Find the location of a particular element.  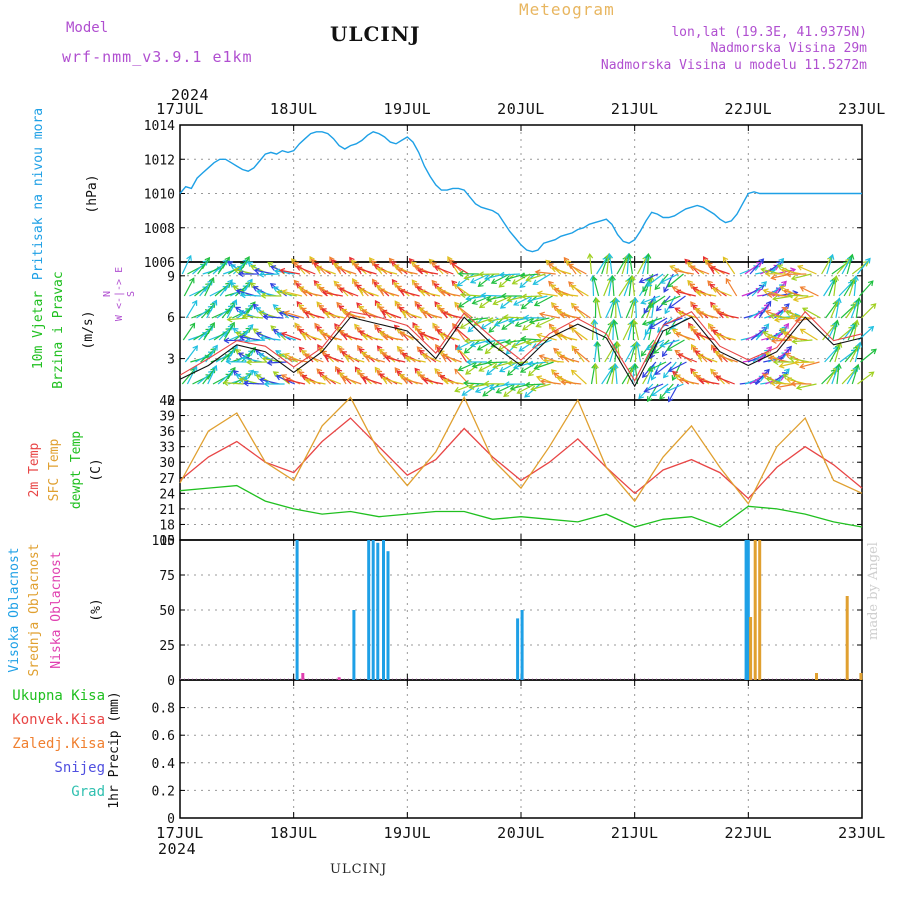

high-cloud-axis-label: Visoka Oblacnost is located at coordinates (14, 609).